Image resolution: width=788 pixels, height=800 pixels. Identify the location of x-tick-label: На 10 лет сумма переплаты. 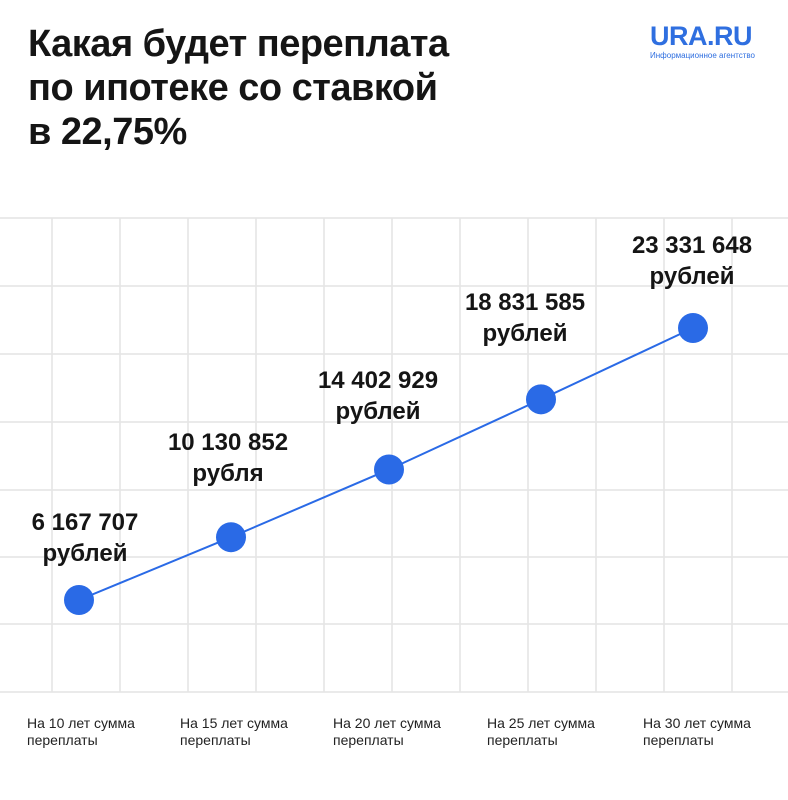
(81, 731).